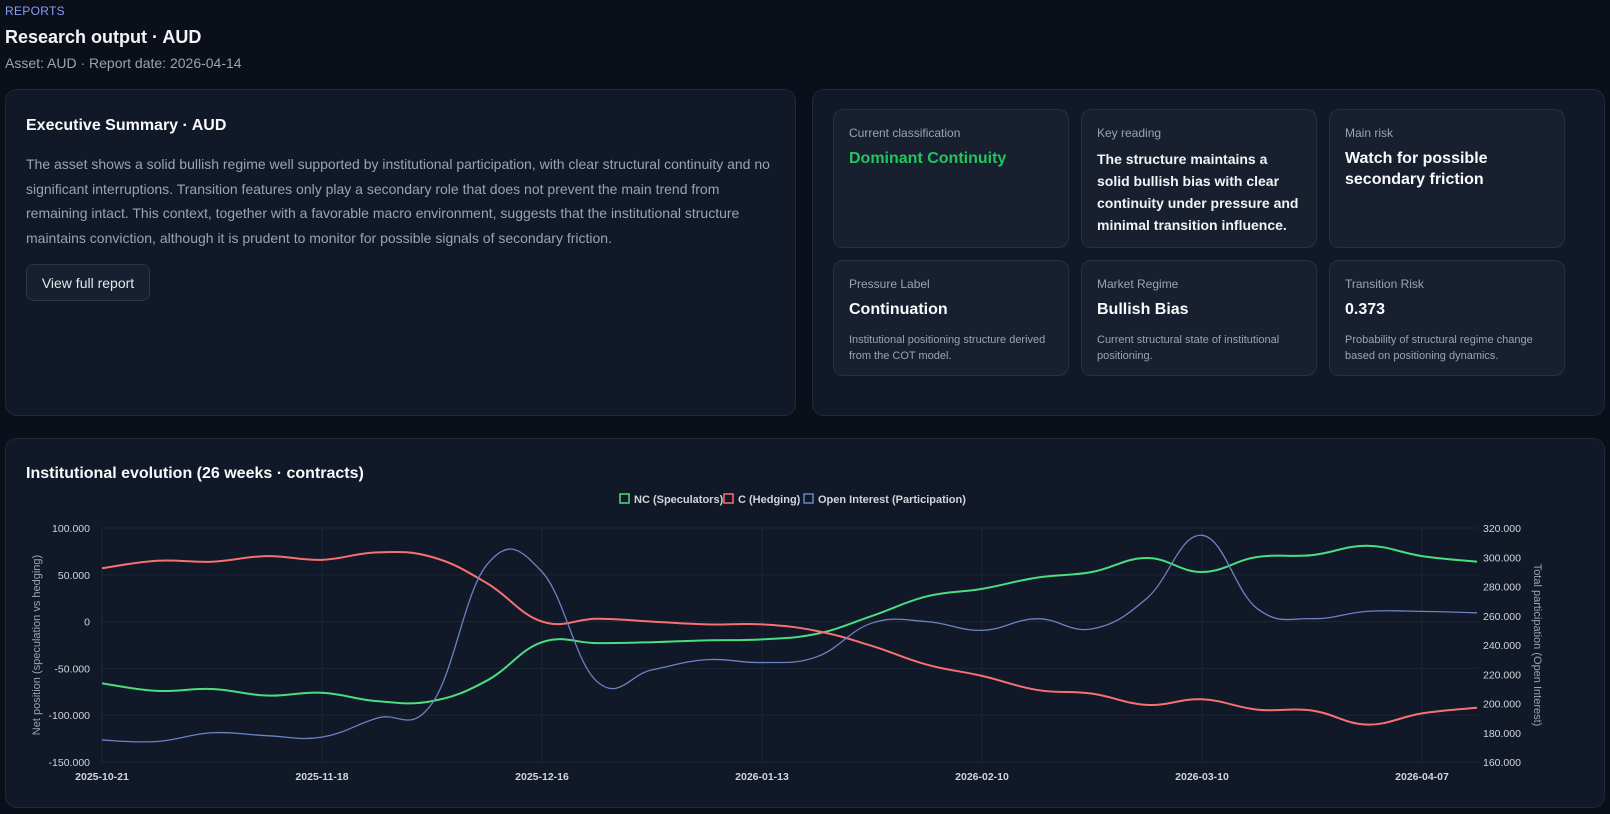  I want to click on breadcrumb: REPORTS, so click(35, 11).